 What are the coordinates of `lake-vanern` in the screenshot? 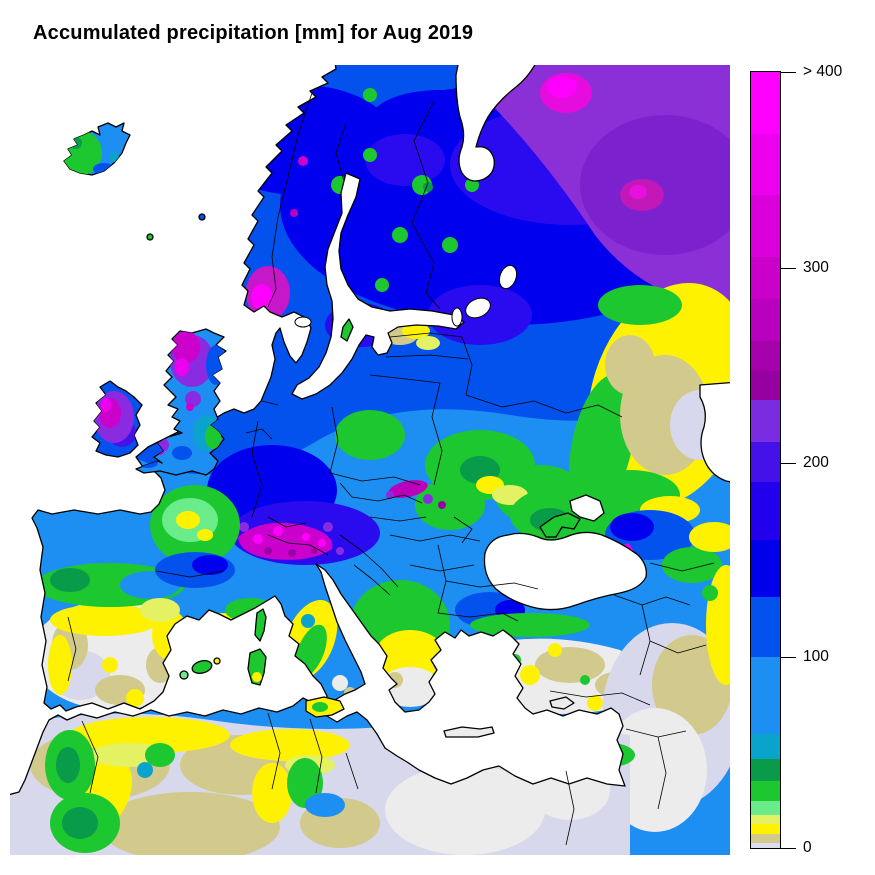 It's located at (303, 322).